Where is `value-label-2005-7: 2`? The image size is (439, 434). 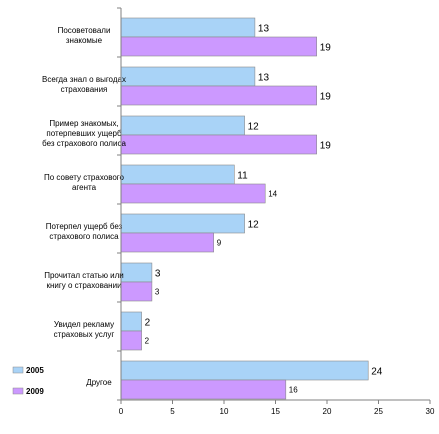 value-label-2005-7: 2 is located at coordinates (148, 323).